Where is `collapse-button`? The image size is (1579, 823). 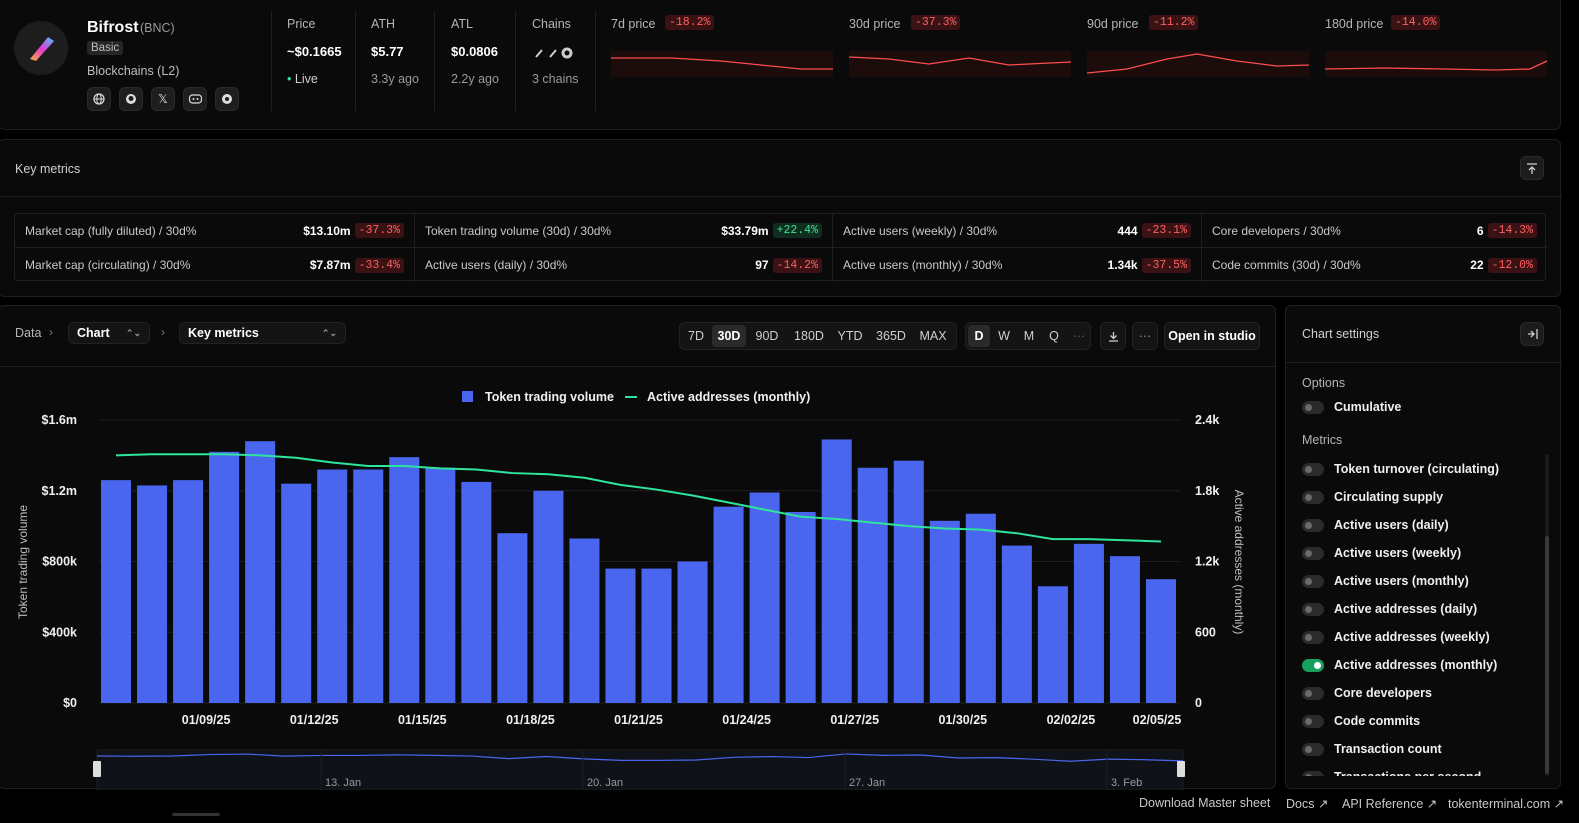
collapse-button is located at coordinates (1532, 168).